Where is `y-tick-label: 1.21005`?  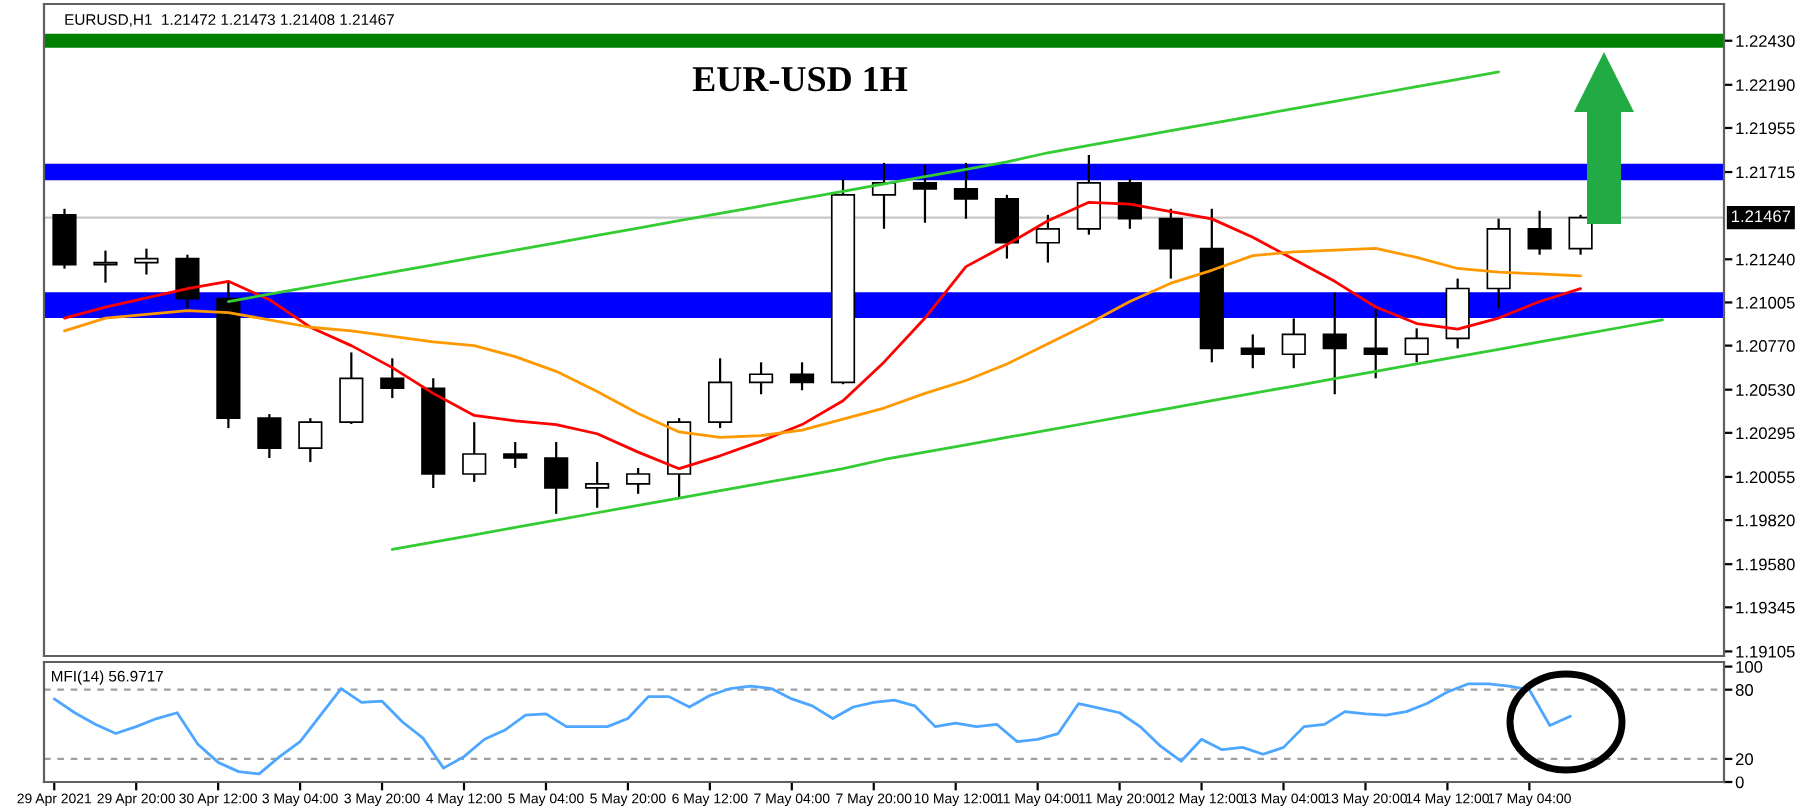 y-tick-label: 1.21005 is located at coordinates (1765, 302).